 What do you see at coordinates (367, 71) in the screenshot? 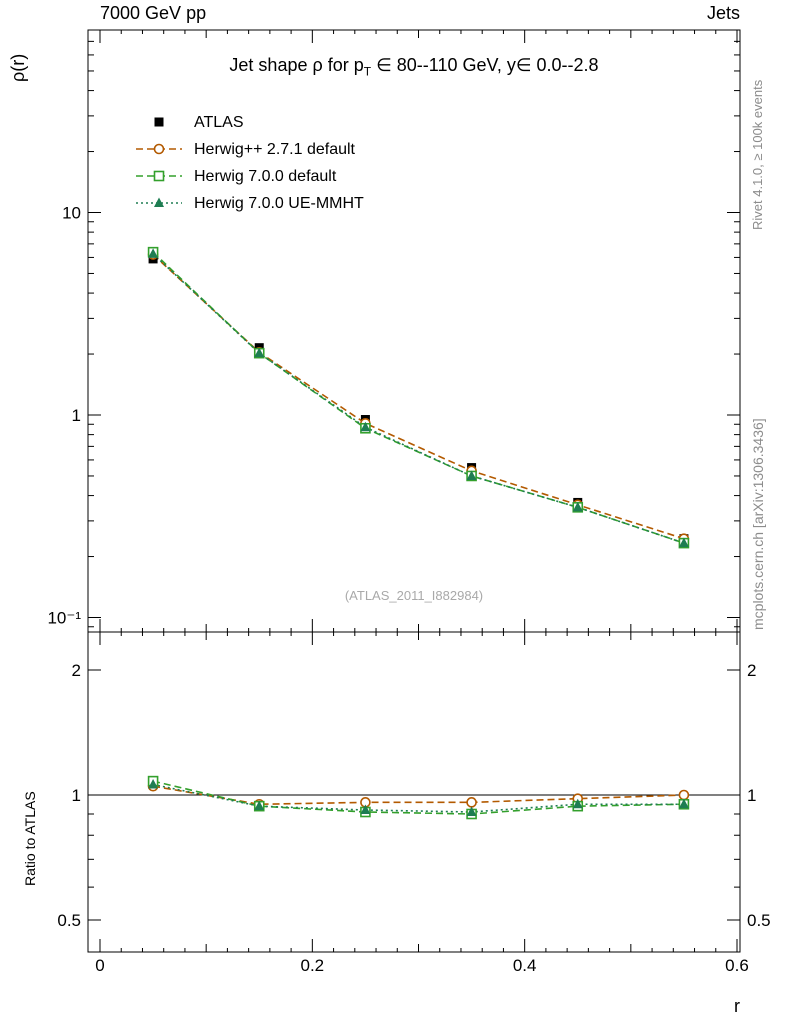
I see `plot-title-subscript: T` at bounding box center [367, 71].